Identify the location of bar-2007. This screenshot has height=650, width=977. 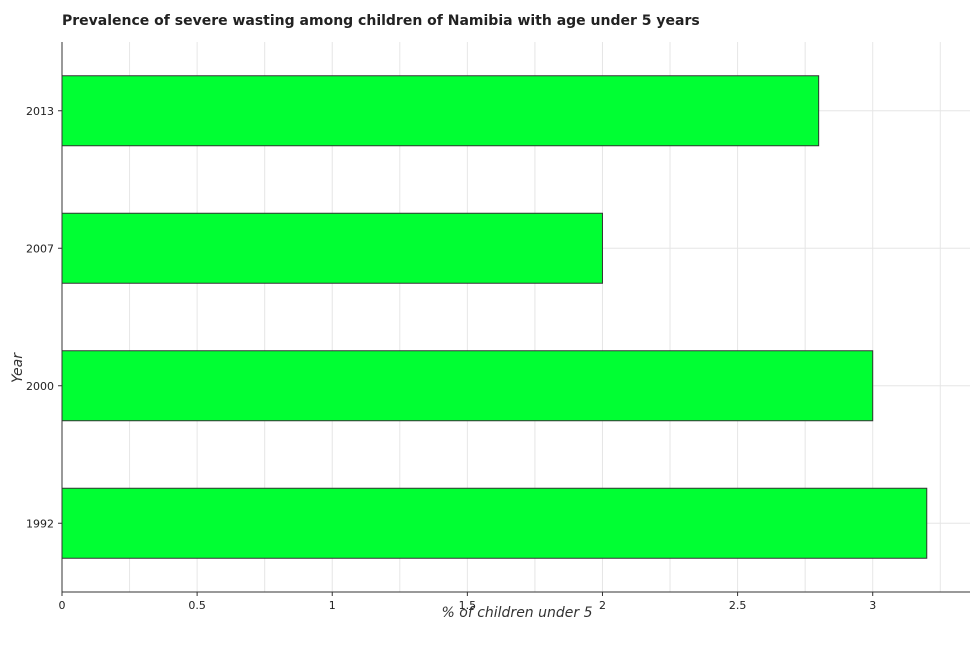
(332, 248).